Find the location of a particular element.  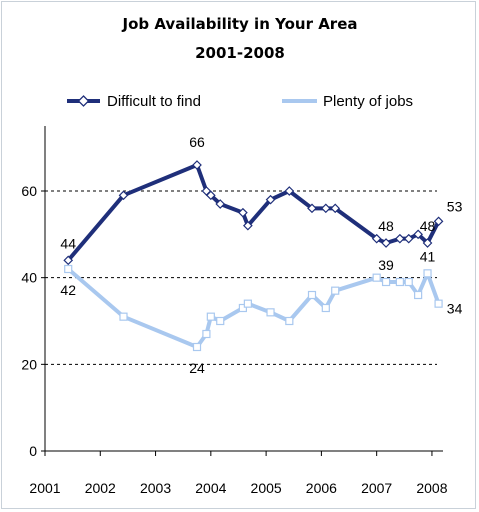

data-label: 34 is located at coordinates (455, 309).